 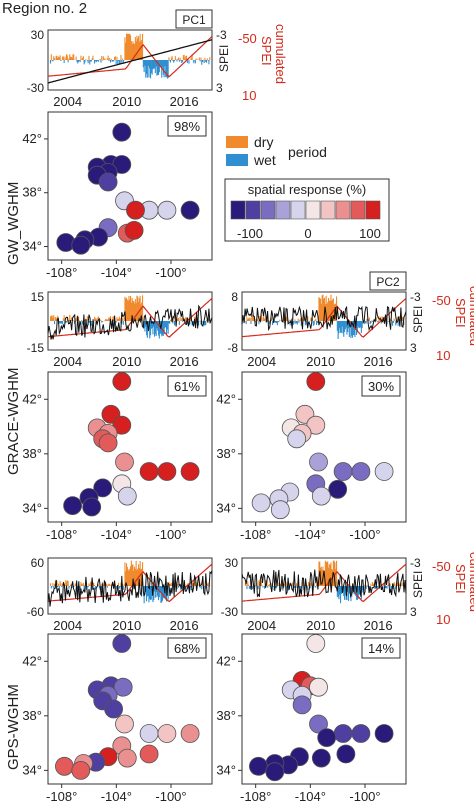 What do you see at coordinates (32, 769) in the screenshot?
I see `lat-tick-label: 34°` at bounding box center [32, 769].